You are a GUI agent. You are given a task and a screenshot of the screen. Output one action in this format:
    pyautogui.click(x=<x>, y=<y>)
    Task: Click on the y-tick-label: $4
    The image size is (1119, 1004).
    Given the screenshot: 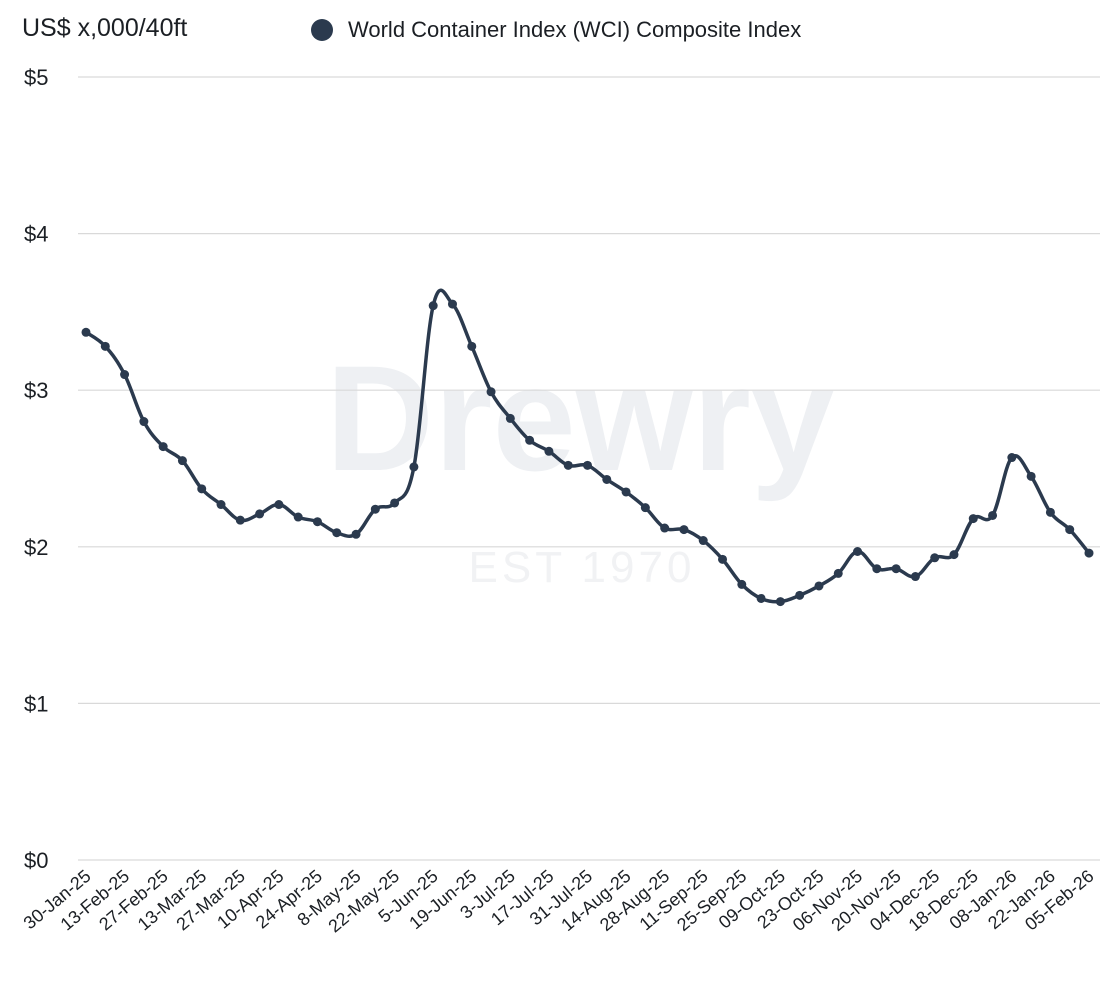 What is the action you would take?
    pyautogui.click(x=36, y=234)
    